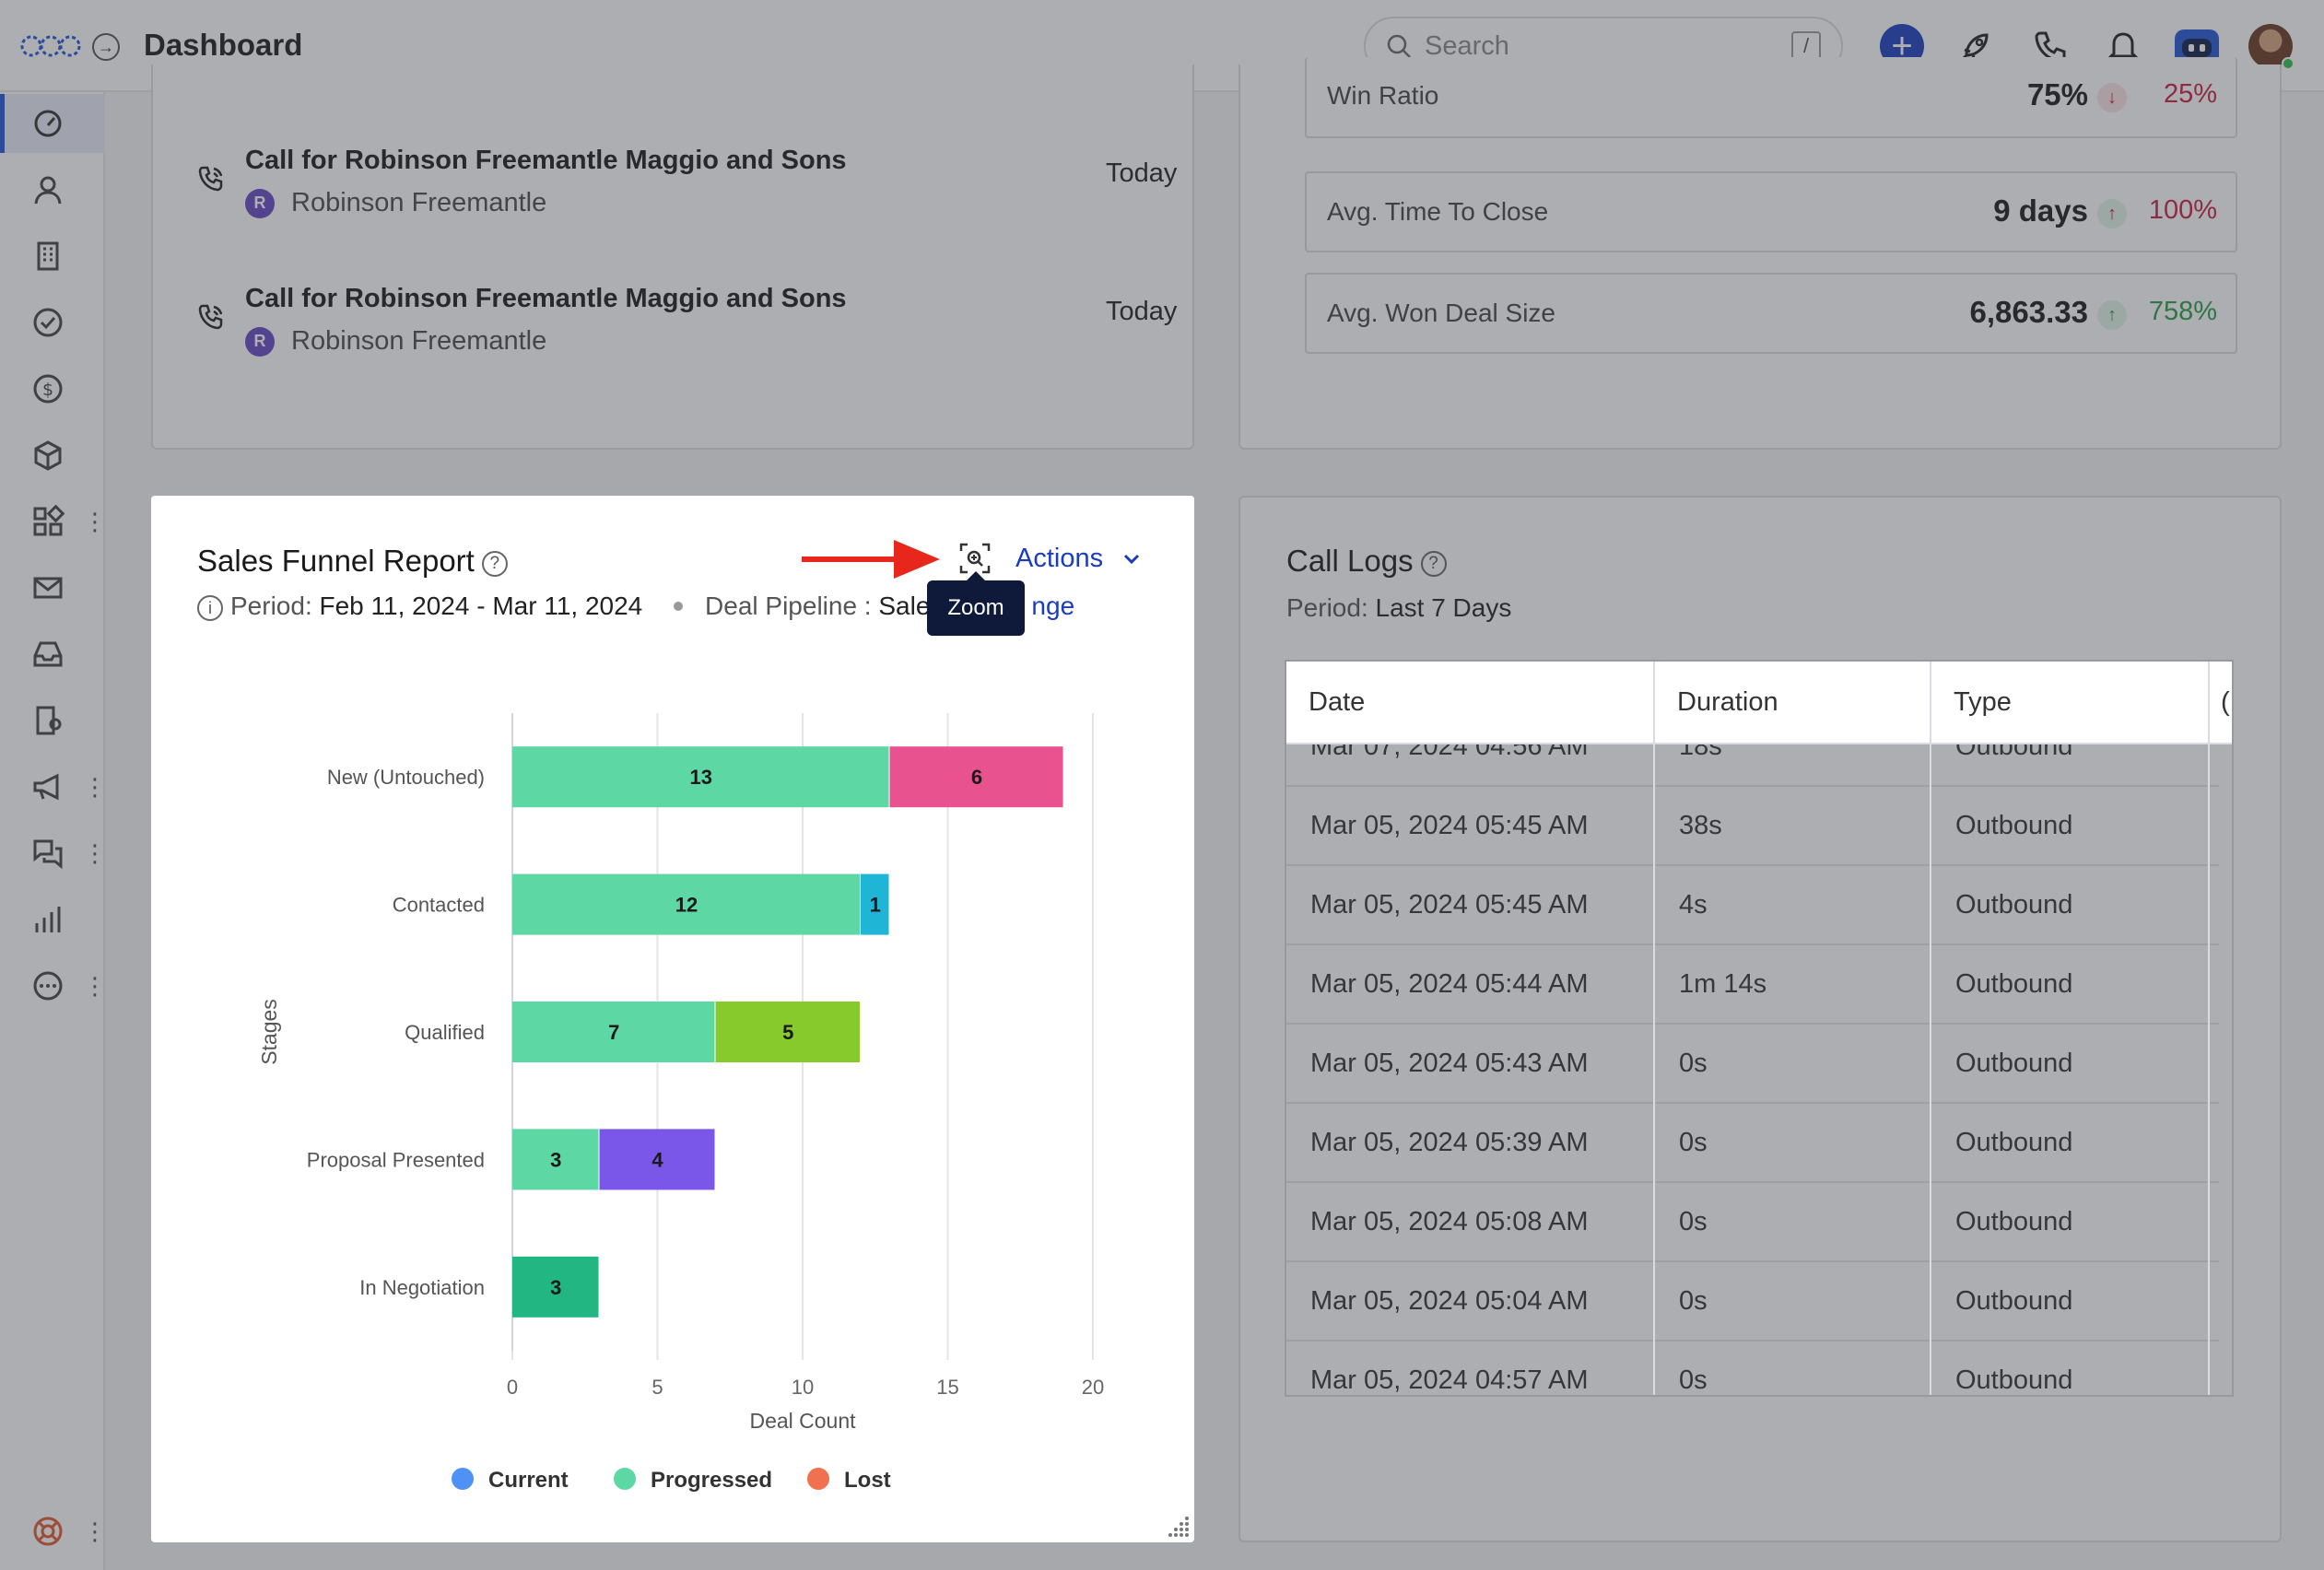  I want to click on app-logo-icon, so click(50, 46).